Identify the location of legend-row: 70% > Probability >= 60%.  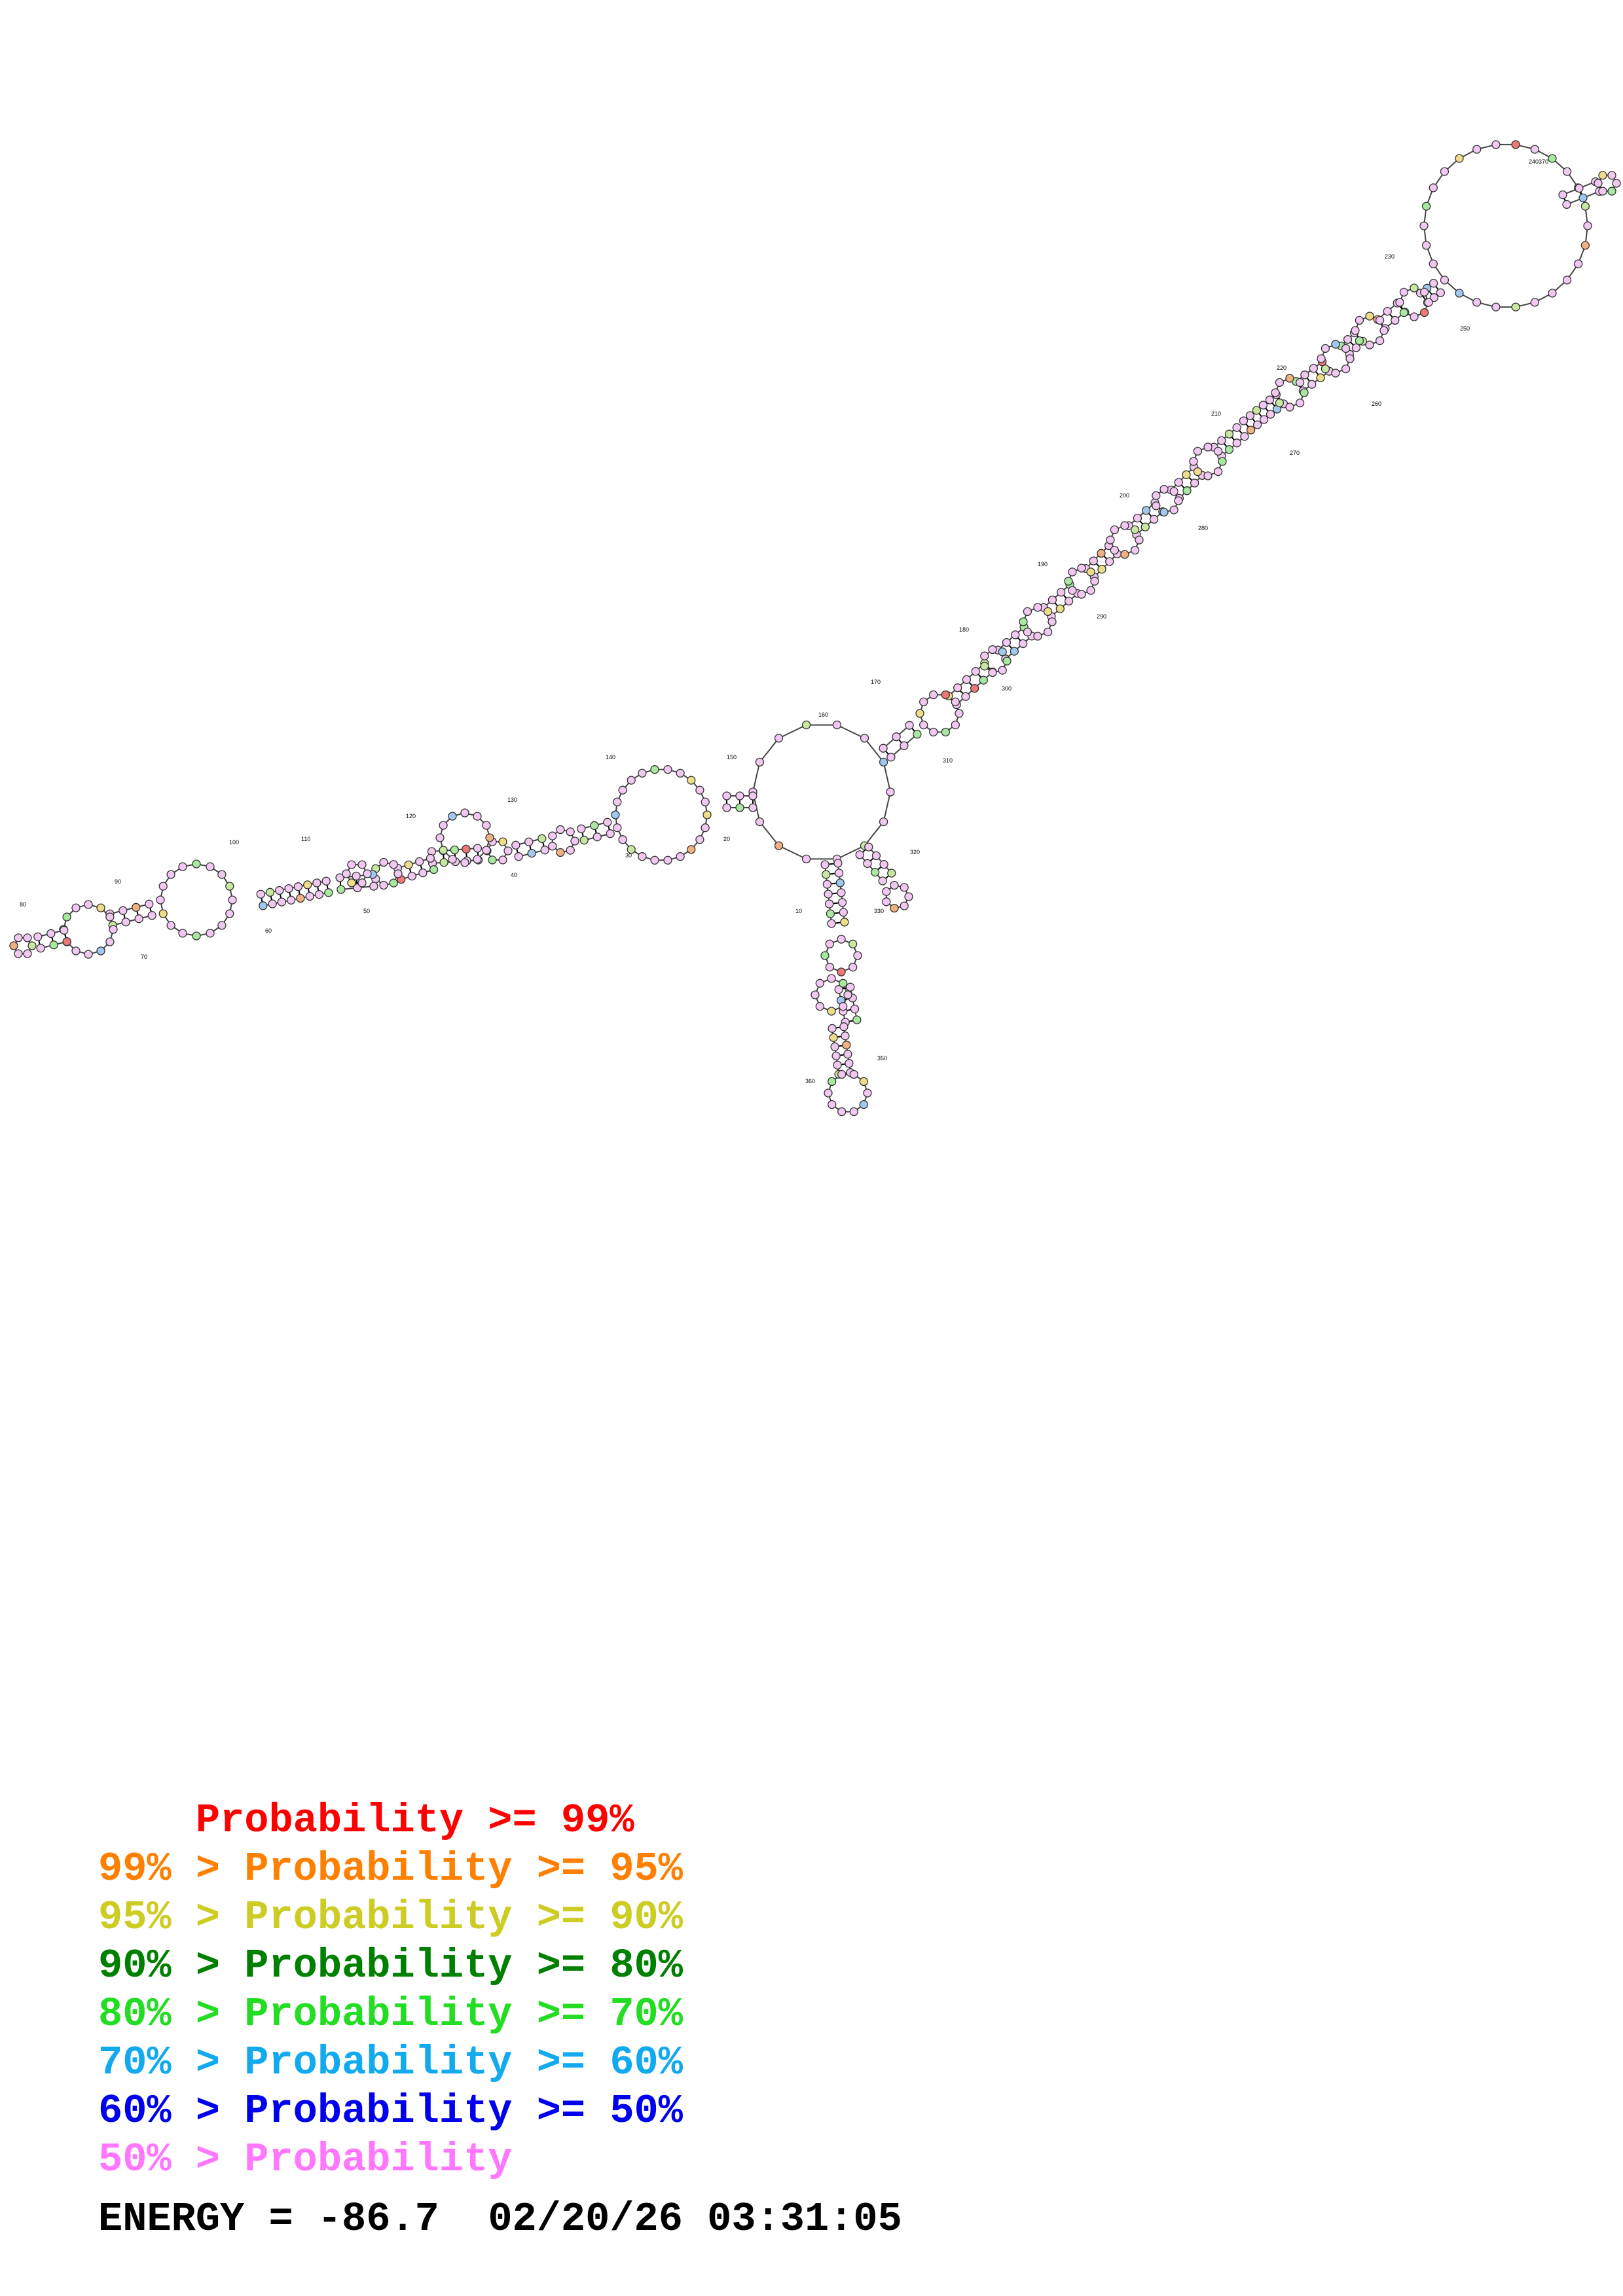
(390, 2063).